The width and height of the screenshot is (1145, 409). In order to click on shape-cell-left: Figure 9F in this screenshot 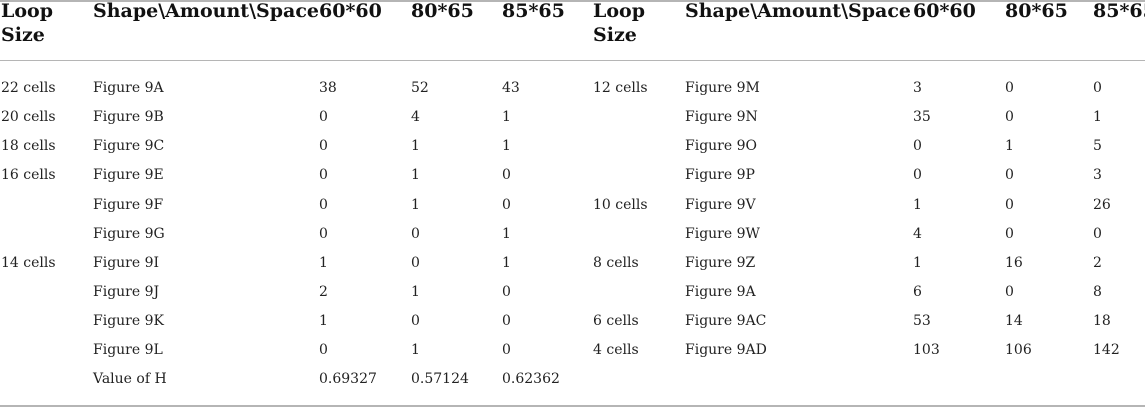, I will do `click(128, 205)`.